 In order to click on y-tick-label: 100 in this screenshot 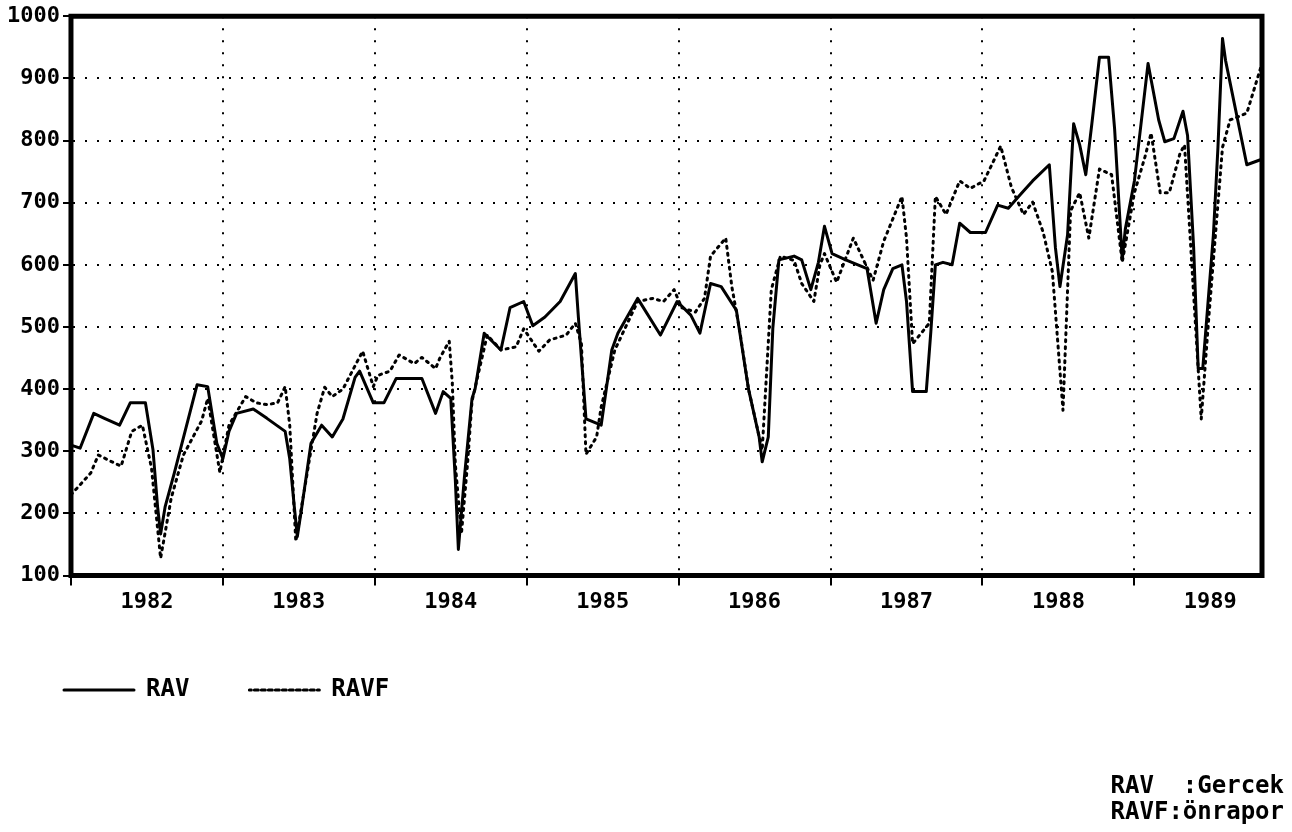, I will do `click(40, 574)`.